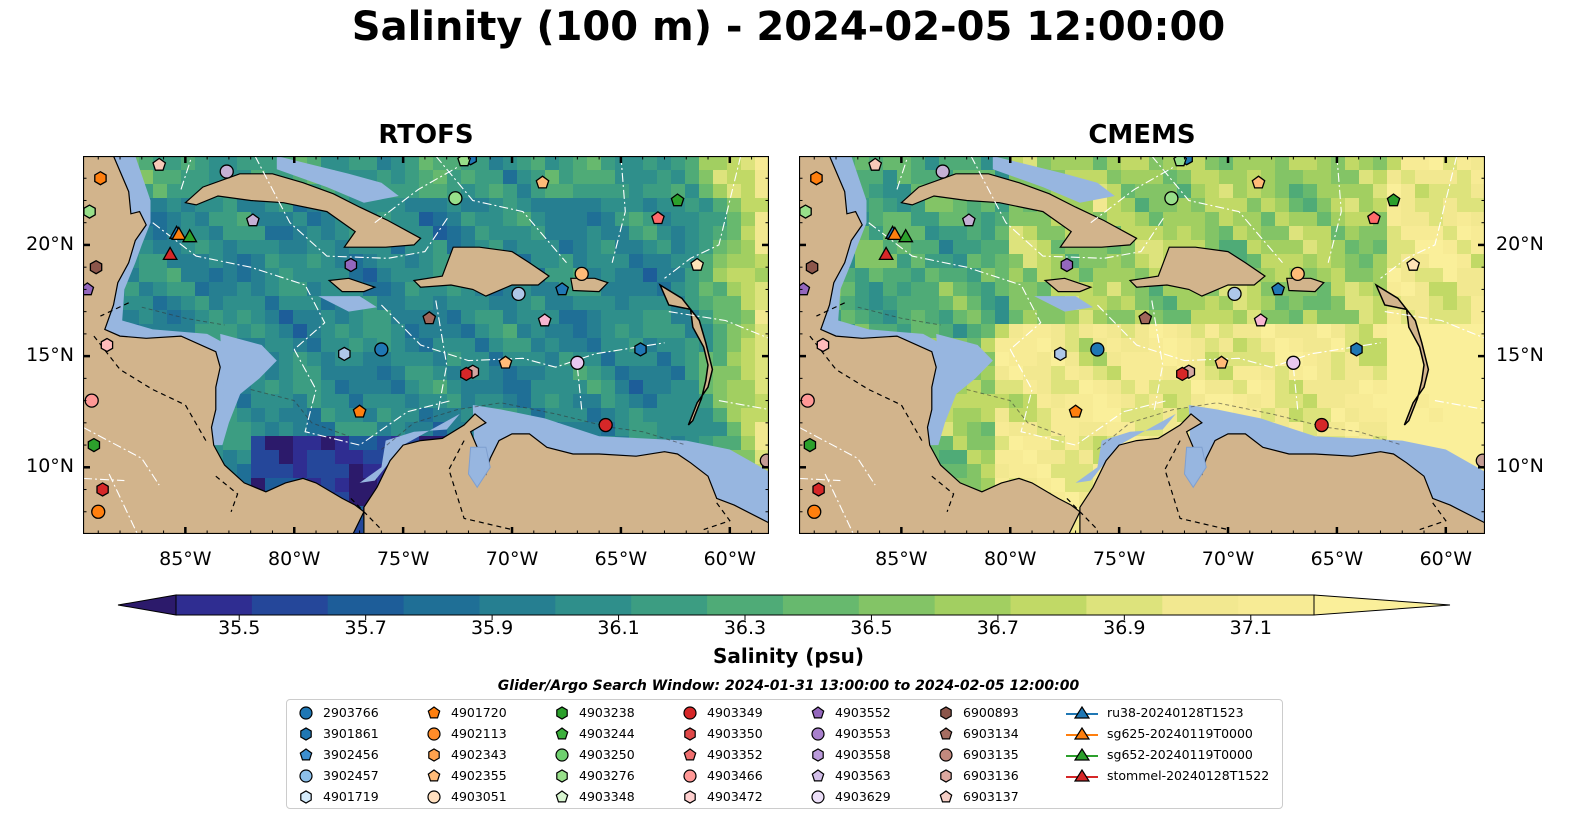 The width and height of the screenshot is (1577, 826). I want to click on colorbar-tick-label: 37.1, so click(1250, 628).